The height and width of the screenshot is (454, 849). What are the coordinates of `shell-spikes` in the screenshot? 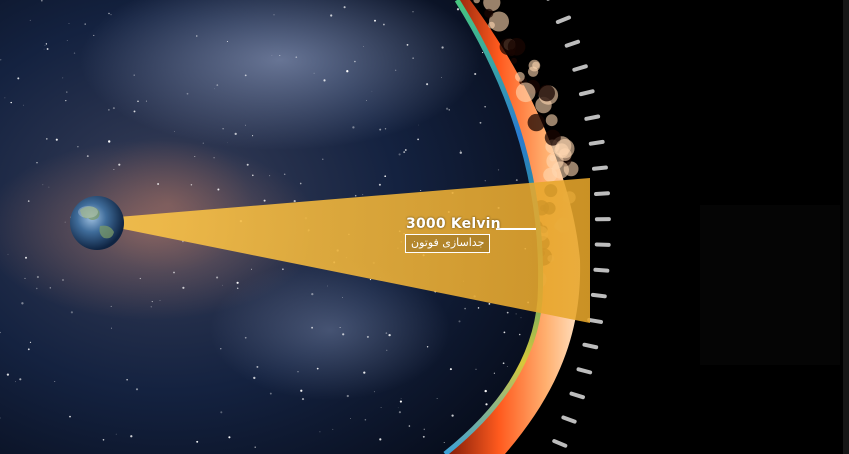 It's located at (578, 224).